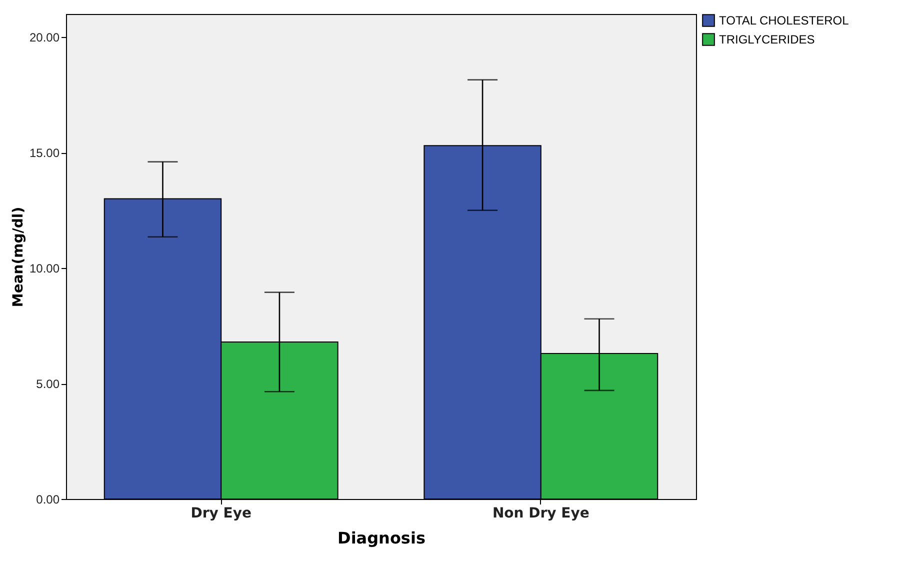  I want to click on y-tick-label: 5.00, so click(48, 384).